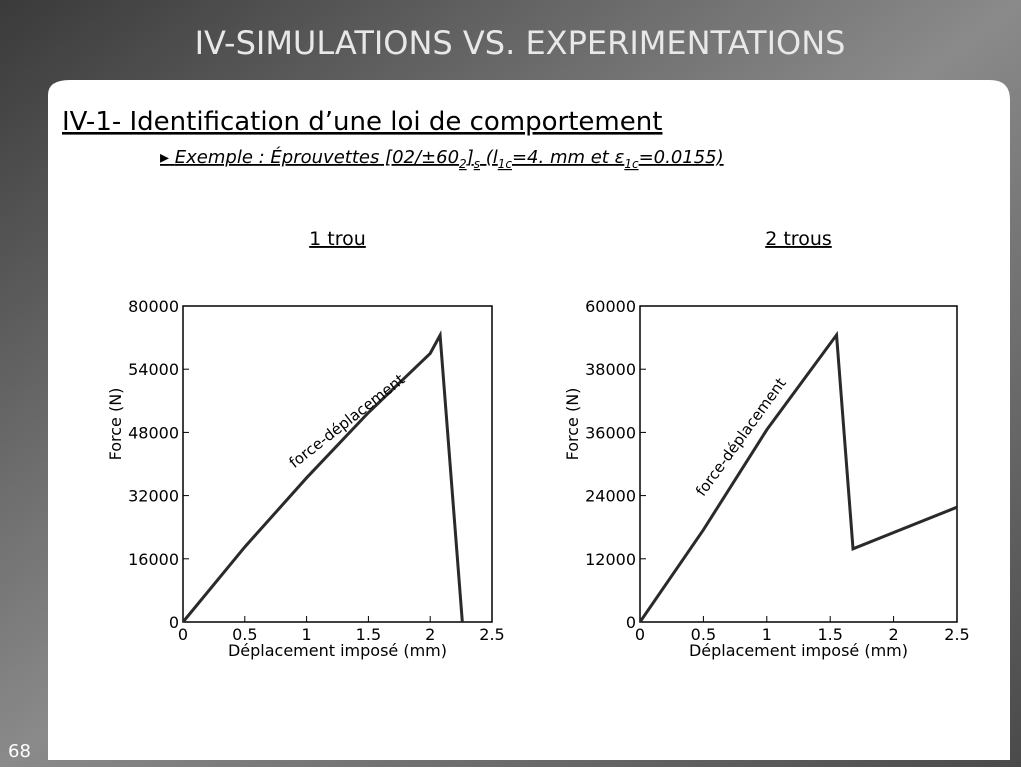 The height and width of the screenshot is (771, 1021). Describe the element at coordinates (681, 157) in the screenshot. I see `example-part: =0.0155)` at that location.